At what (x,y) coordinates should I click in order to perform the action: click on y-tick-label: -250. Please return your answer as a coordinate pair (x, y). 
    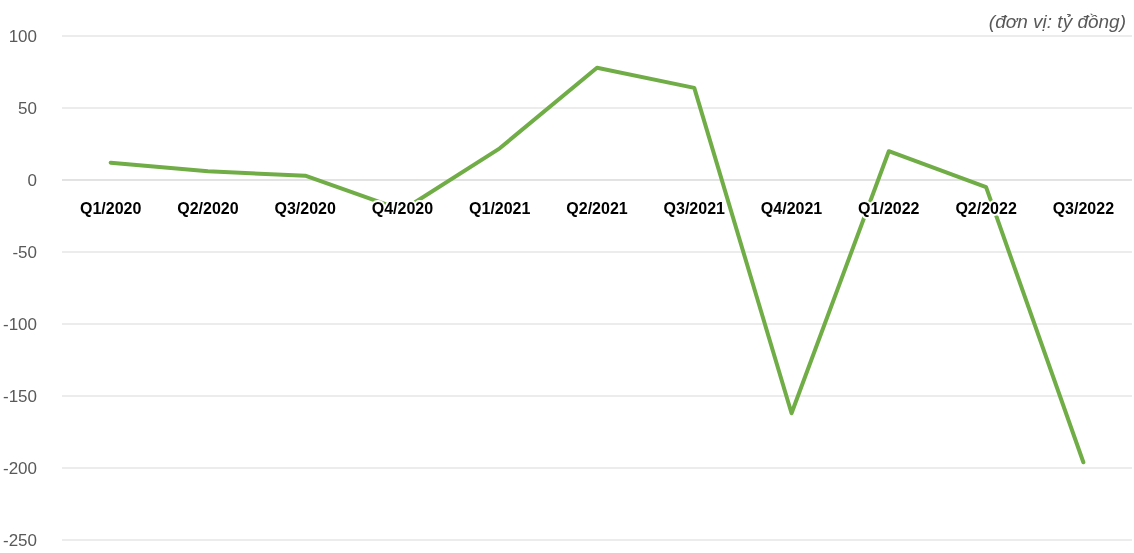
    Looking at the image, I should click on (19, 540).